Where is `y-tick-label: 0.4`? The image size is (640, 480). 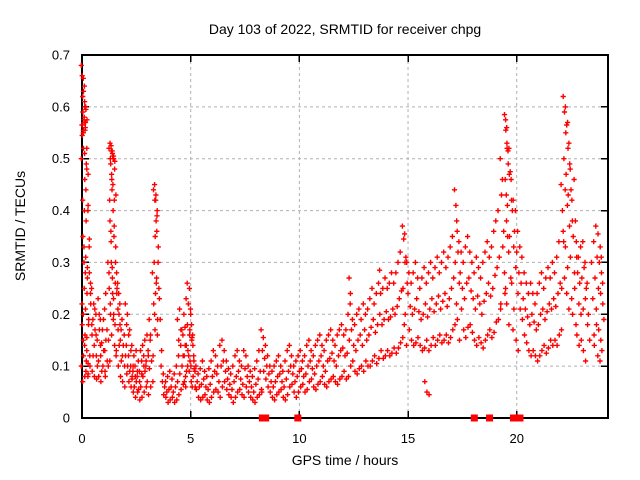 y-tick-label: 0.4 is located at coordinates (61, 210).